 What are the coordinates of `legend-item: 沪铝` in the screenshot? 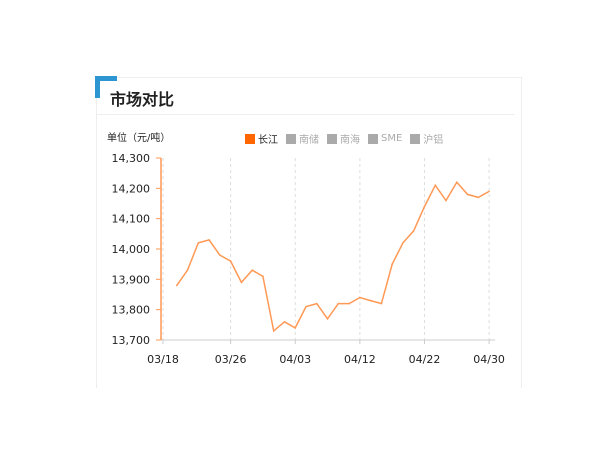 It's located at (426, 138).